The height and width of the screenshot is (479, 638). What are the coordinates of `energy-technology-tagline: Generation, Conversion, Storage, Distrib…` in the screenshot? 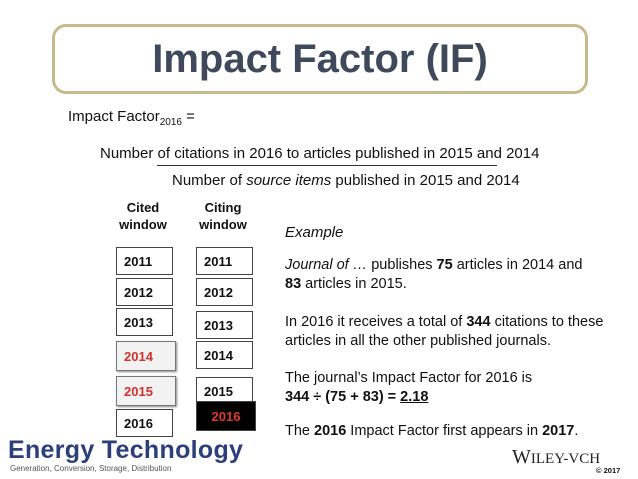 It's located at (91, 468).